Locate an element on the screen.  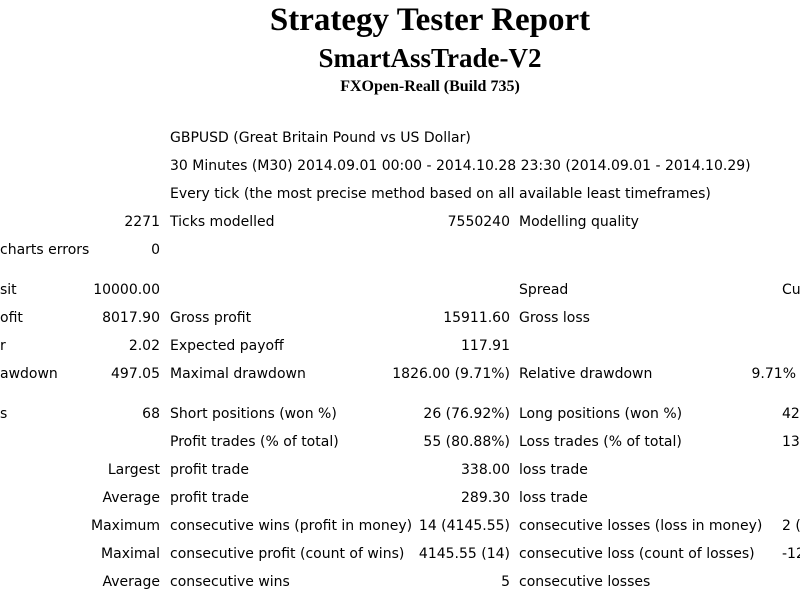
report-title: Strategy Tester Report is located at coordinates (430, 20).